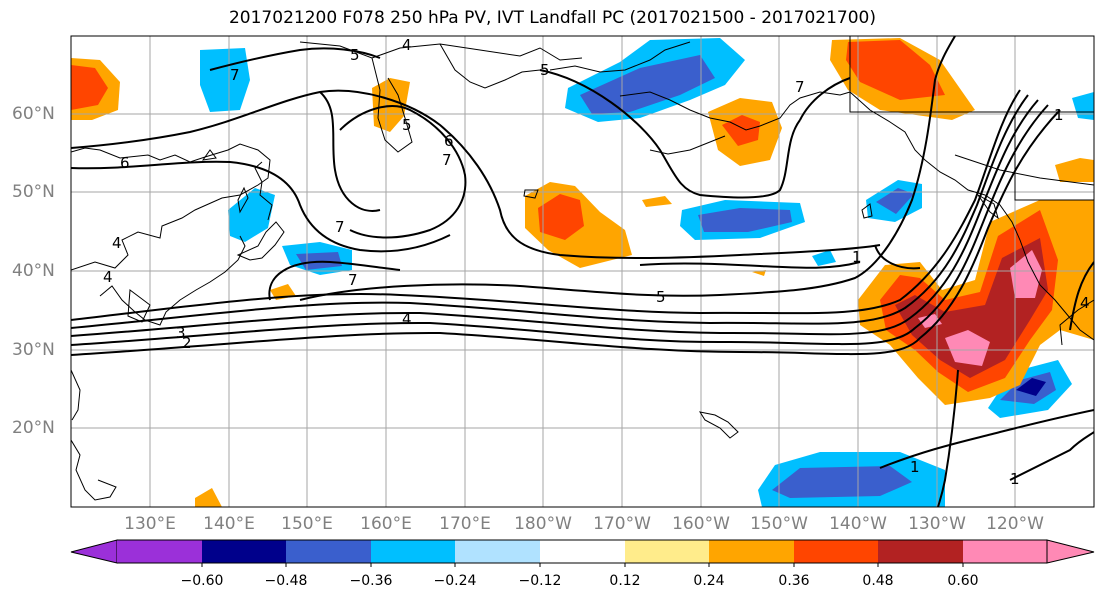 Image resolution: width=1105 pixels, height=601 pixels. Describe the element at coordinates (455, 581) in the screenshot. I see `colorbar-tick-label: −0.24` at that location.